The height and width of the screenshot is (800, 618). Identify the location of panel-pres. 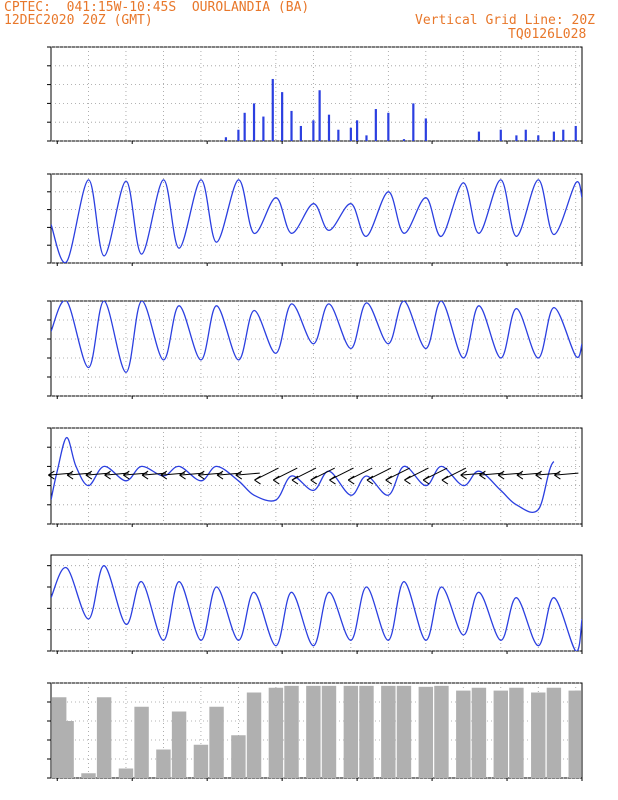
(315, 604).